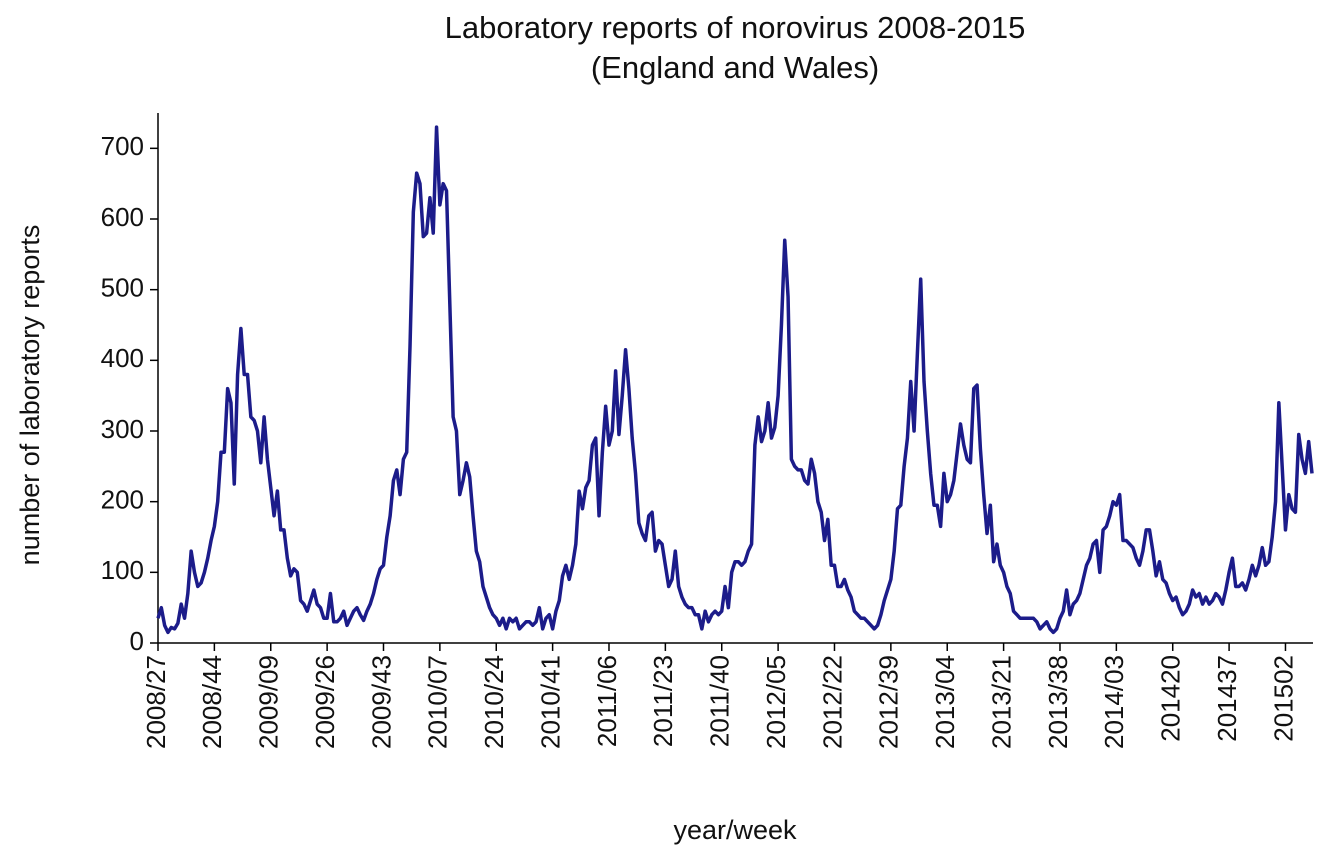 This screenshot has width=1322, height=851. I want to click on x-tick-label: 2012/05, so click(776, 702).